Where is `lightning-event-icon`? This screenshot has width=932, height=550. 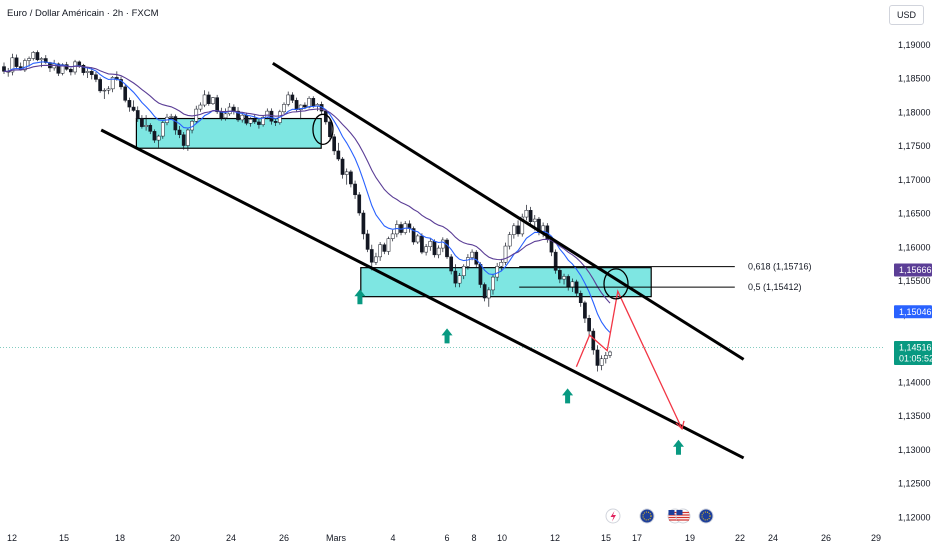 lightning-event-icon is located at coordinates (613, 516).